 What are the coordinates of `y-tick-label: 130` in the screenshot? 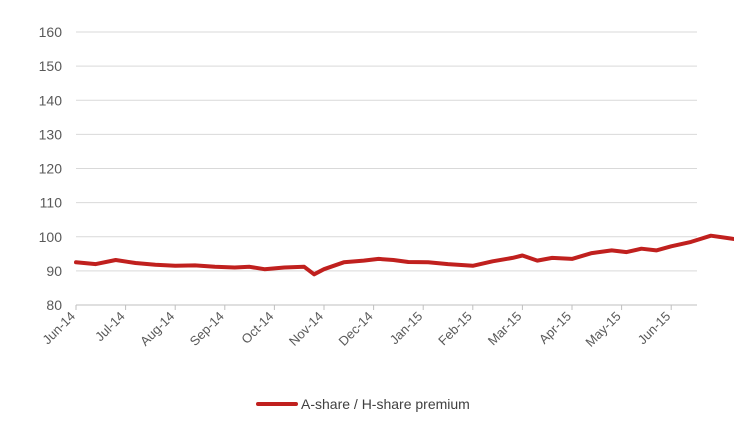 It's located at (51, 134).